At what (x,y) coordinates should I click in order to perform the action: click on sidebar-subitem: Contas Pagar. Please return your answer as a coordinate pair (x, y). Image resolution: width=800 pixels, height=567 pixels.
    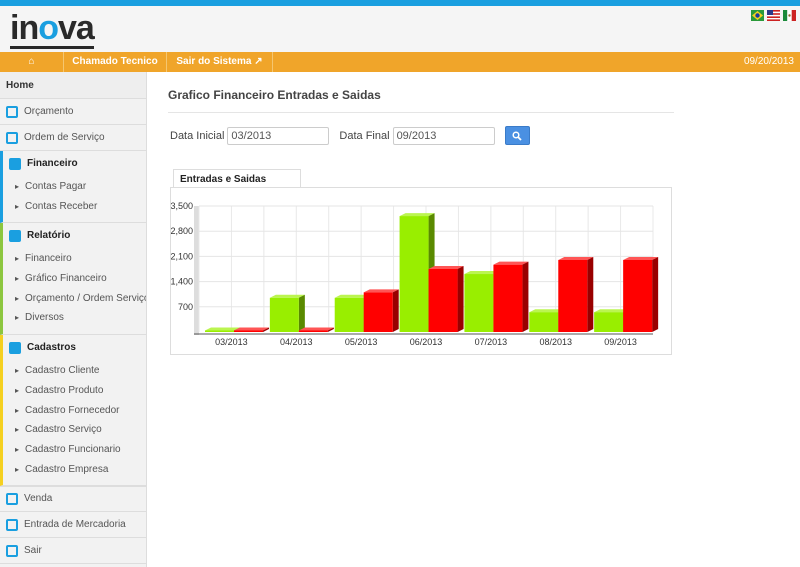
    Looking at the image, I should click on (74, 187).